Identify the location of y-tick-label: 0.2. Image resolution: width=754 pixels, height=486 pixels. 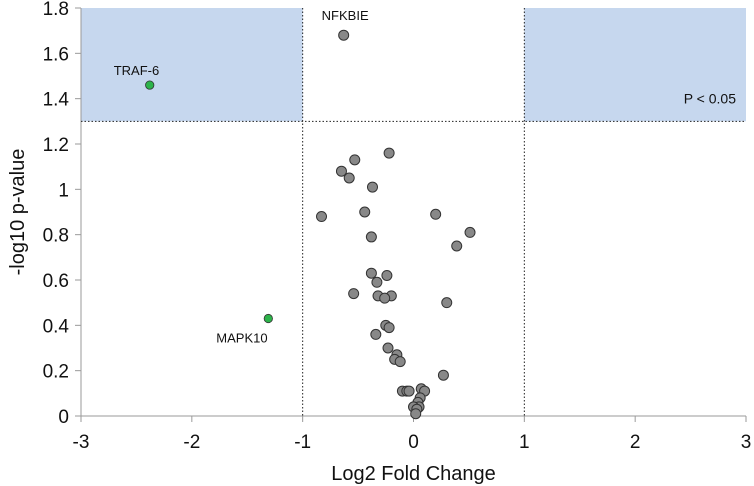
(56, 372).